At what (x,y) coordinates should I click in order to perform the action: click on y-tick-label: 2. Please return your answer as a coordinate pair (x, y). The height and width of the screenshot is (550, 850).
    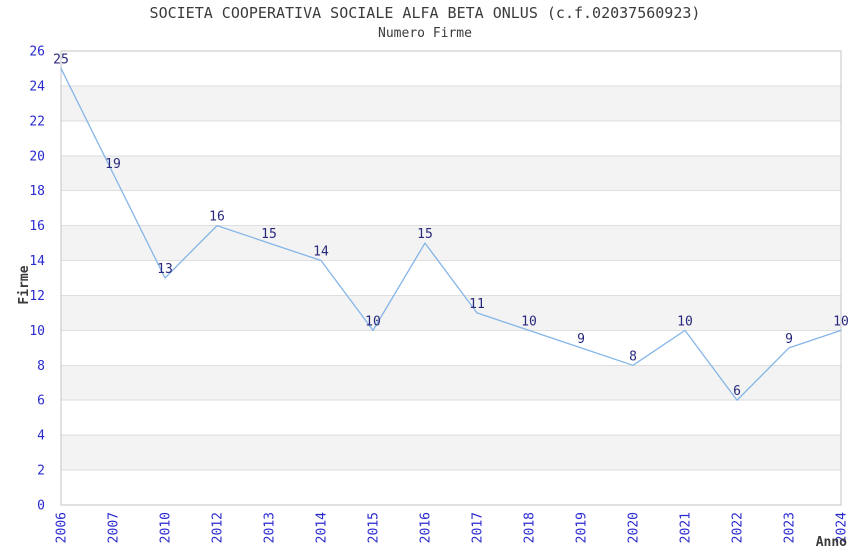
    Looking at the image, I should click on (41, 471).